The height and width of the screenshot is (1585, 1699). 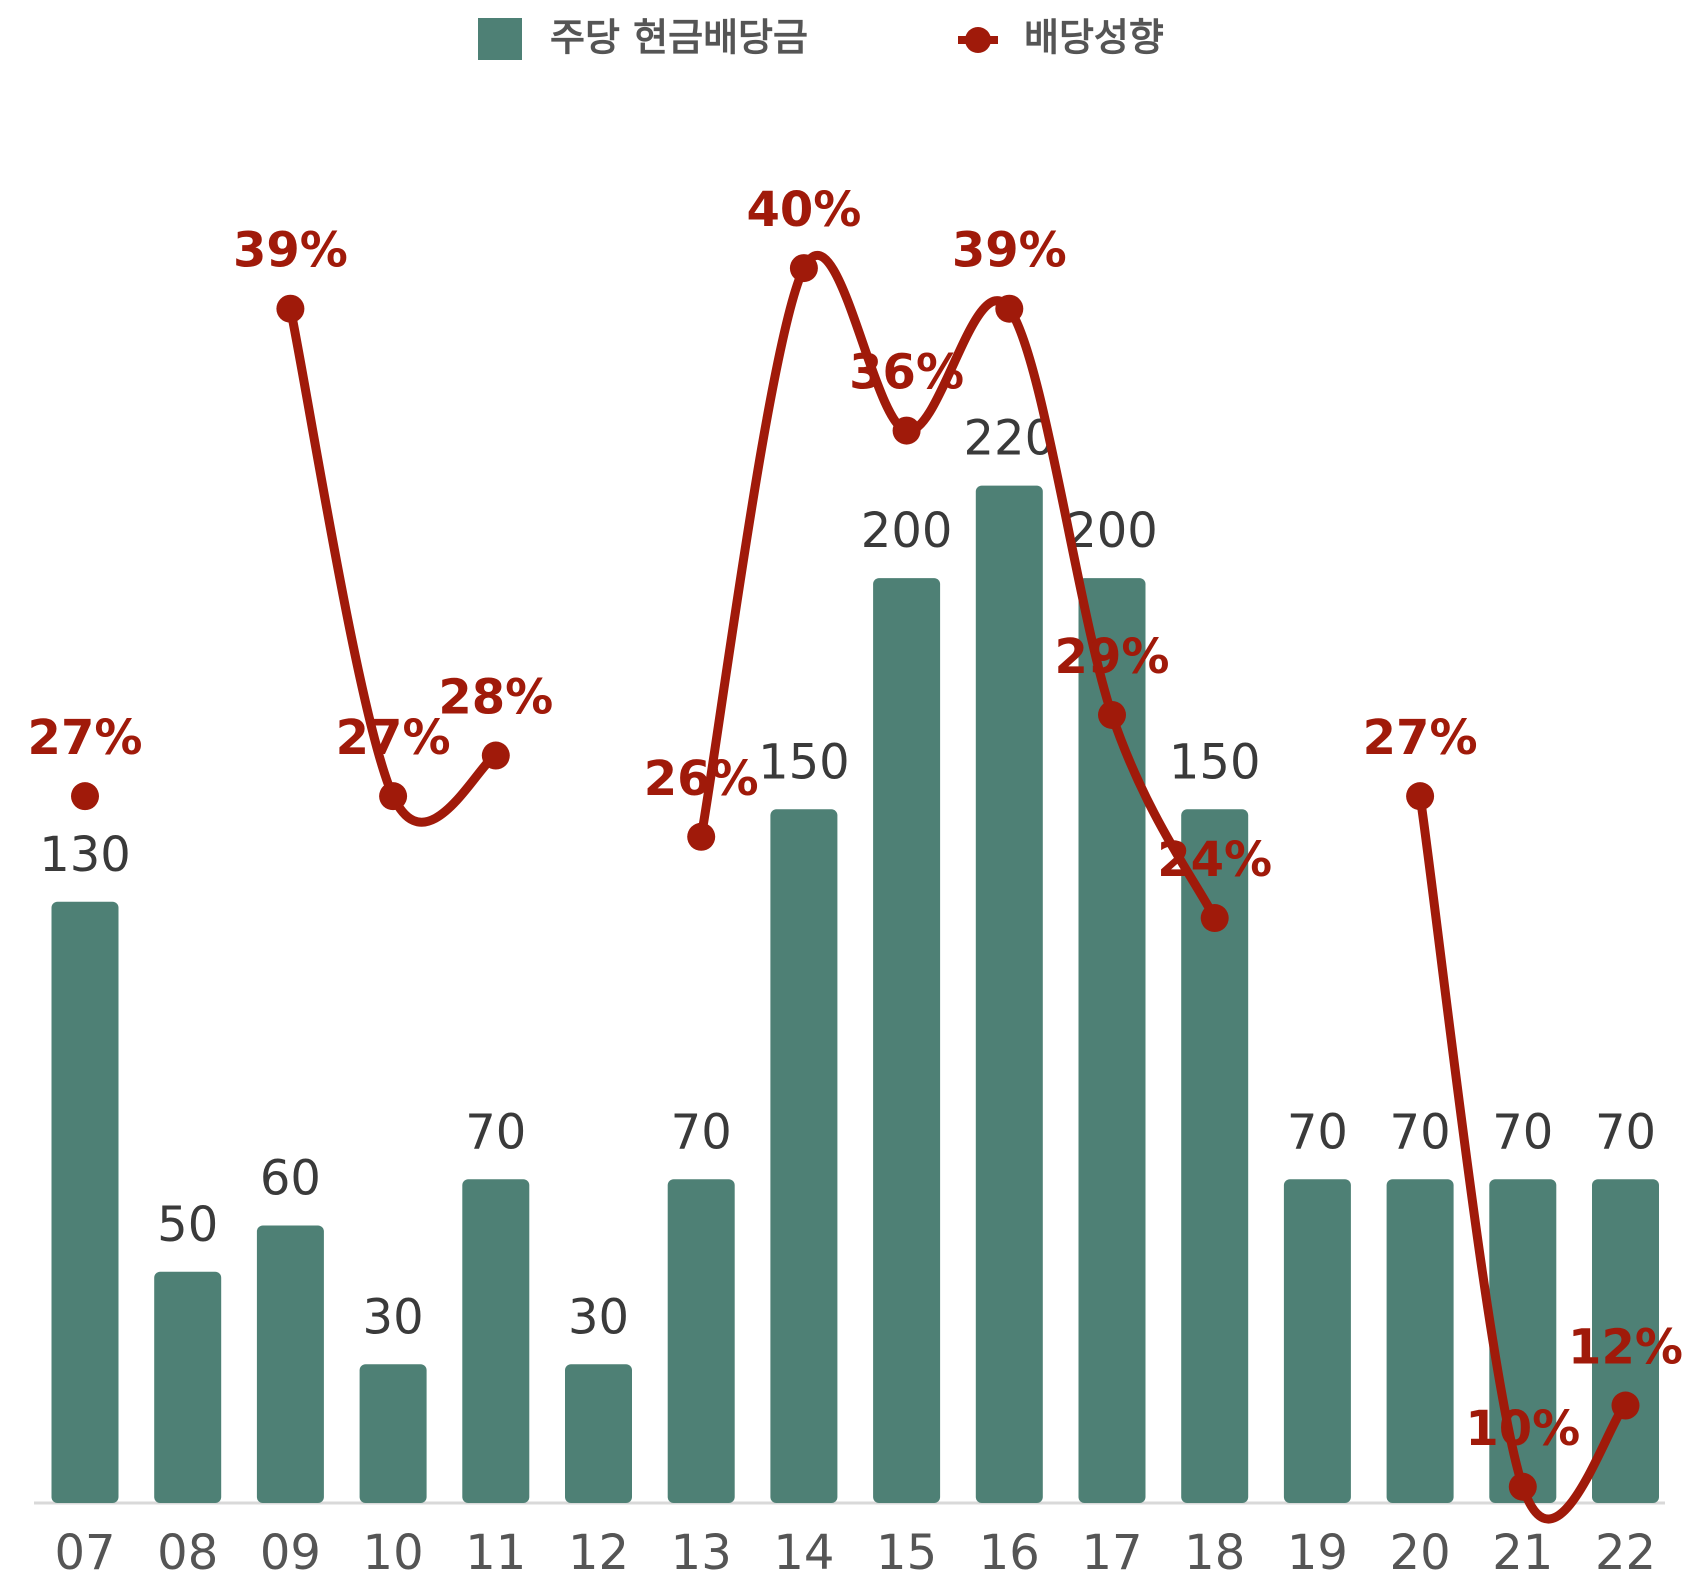 I want to click on line-value-label: 40%, so click(x=803, y=210).